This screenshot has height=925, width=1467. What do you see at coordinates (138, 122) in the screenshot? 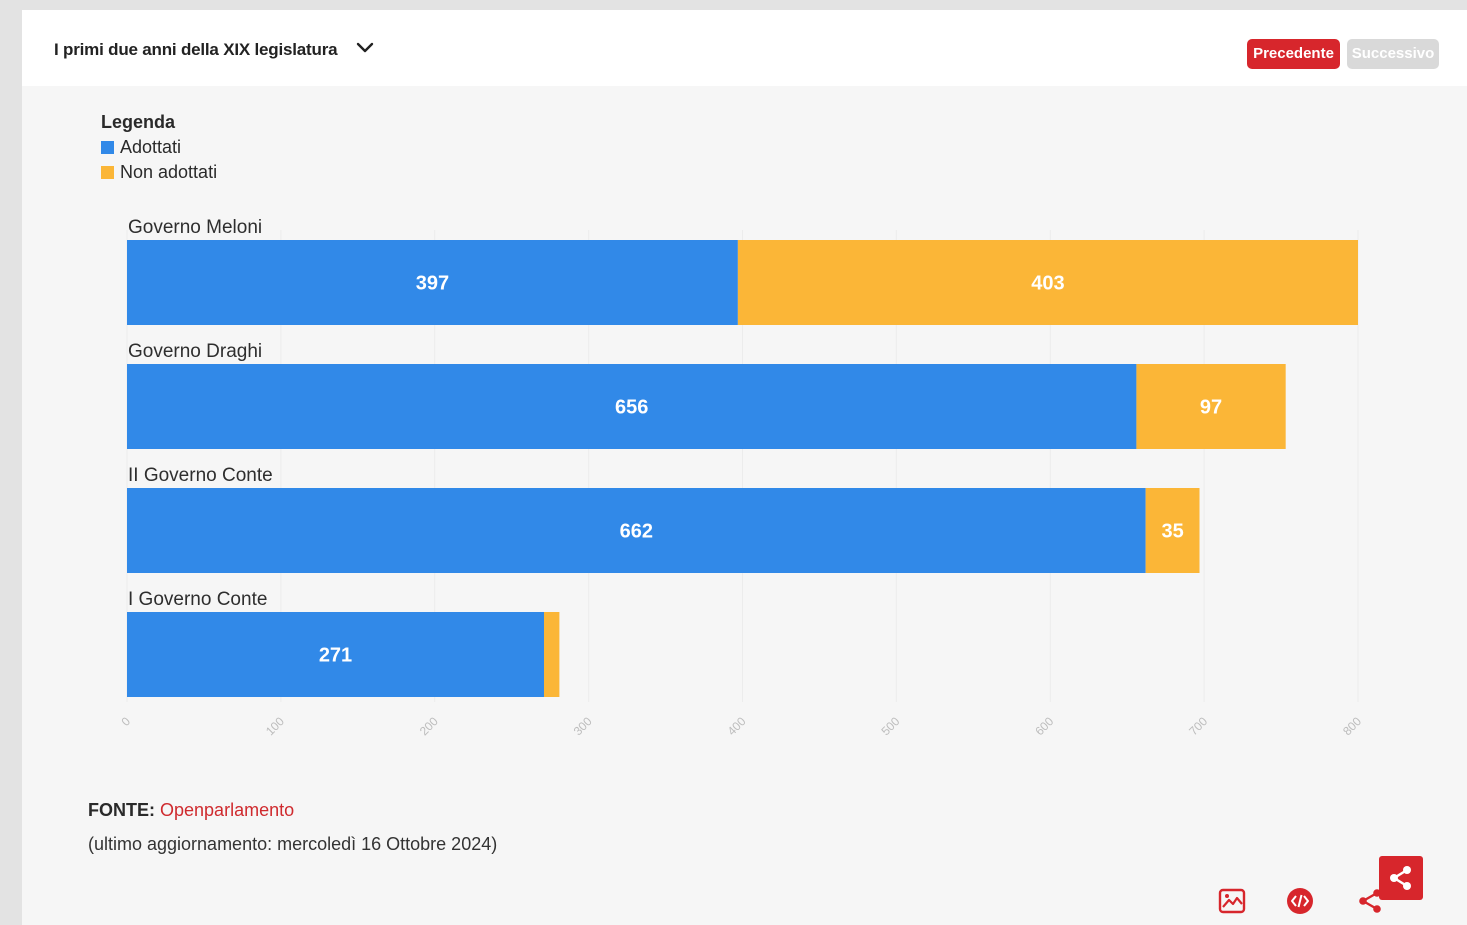
I see `legend-title: Legenda` at bounding box center [138, 122].